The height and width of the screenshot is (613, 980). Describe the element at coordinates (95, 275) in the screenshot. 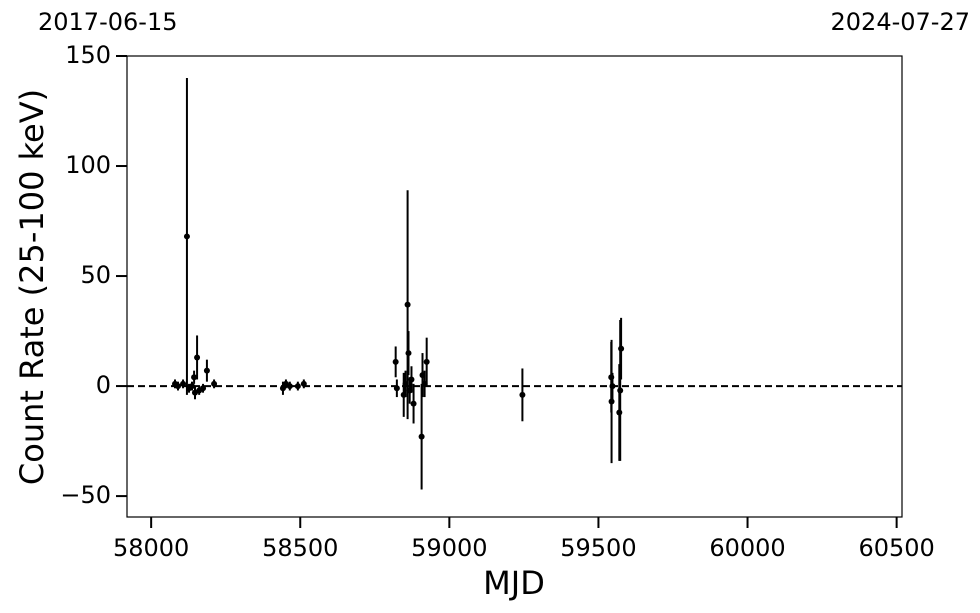

I see `y-tick-label: 50` at that location.